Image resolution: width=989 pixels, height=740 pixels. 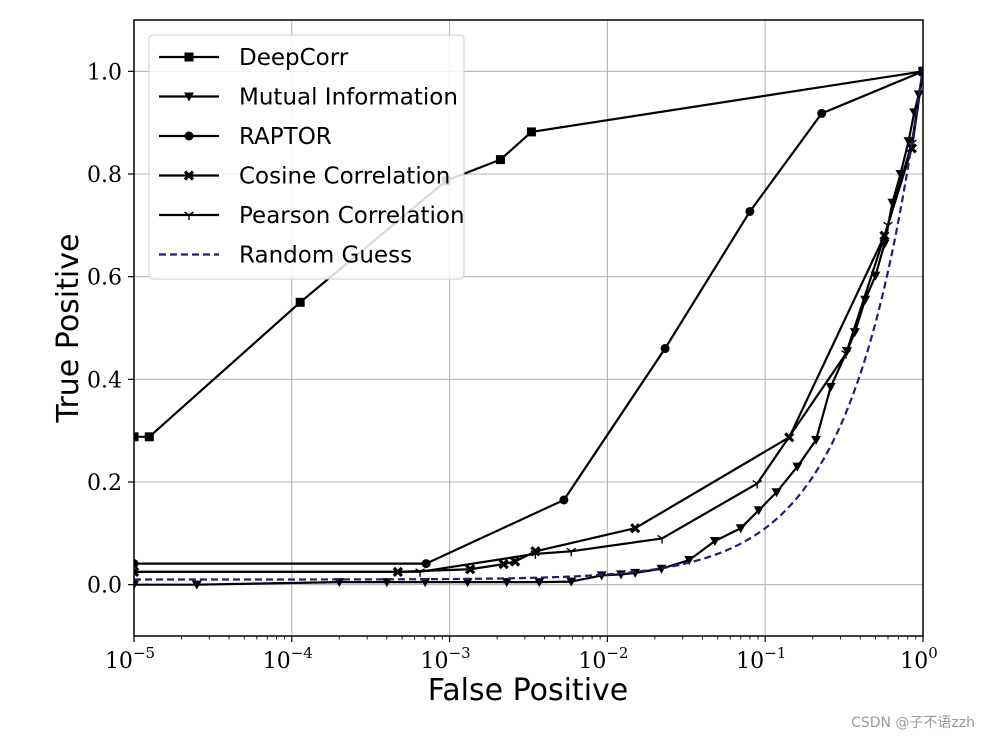 What do you see at coordinates (130, 659) in the screenshot?
I see `x-tick-label: 10⁻⁵` at bounding box center [130, 659].